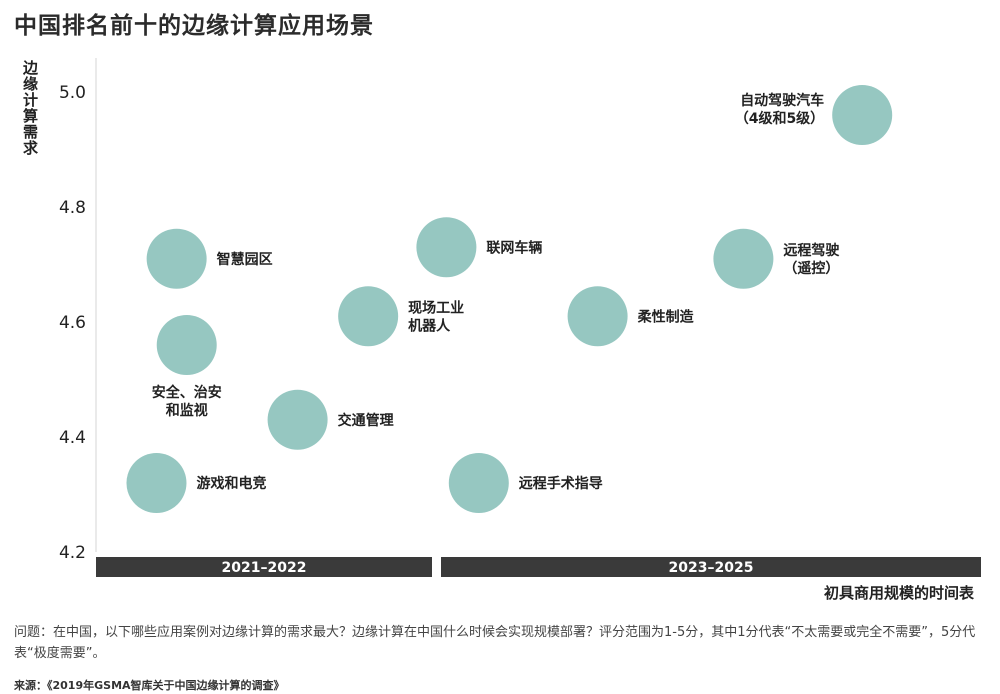  Describe the element at coordinates (187, 392) in the screenshot. I see `data-point-label: 安全、治安` at that location.